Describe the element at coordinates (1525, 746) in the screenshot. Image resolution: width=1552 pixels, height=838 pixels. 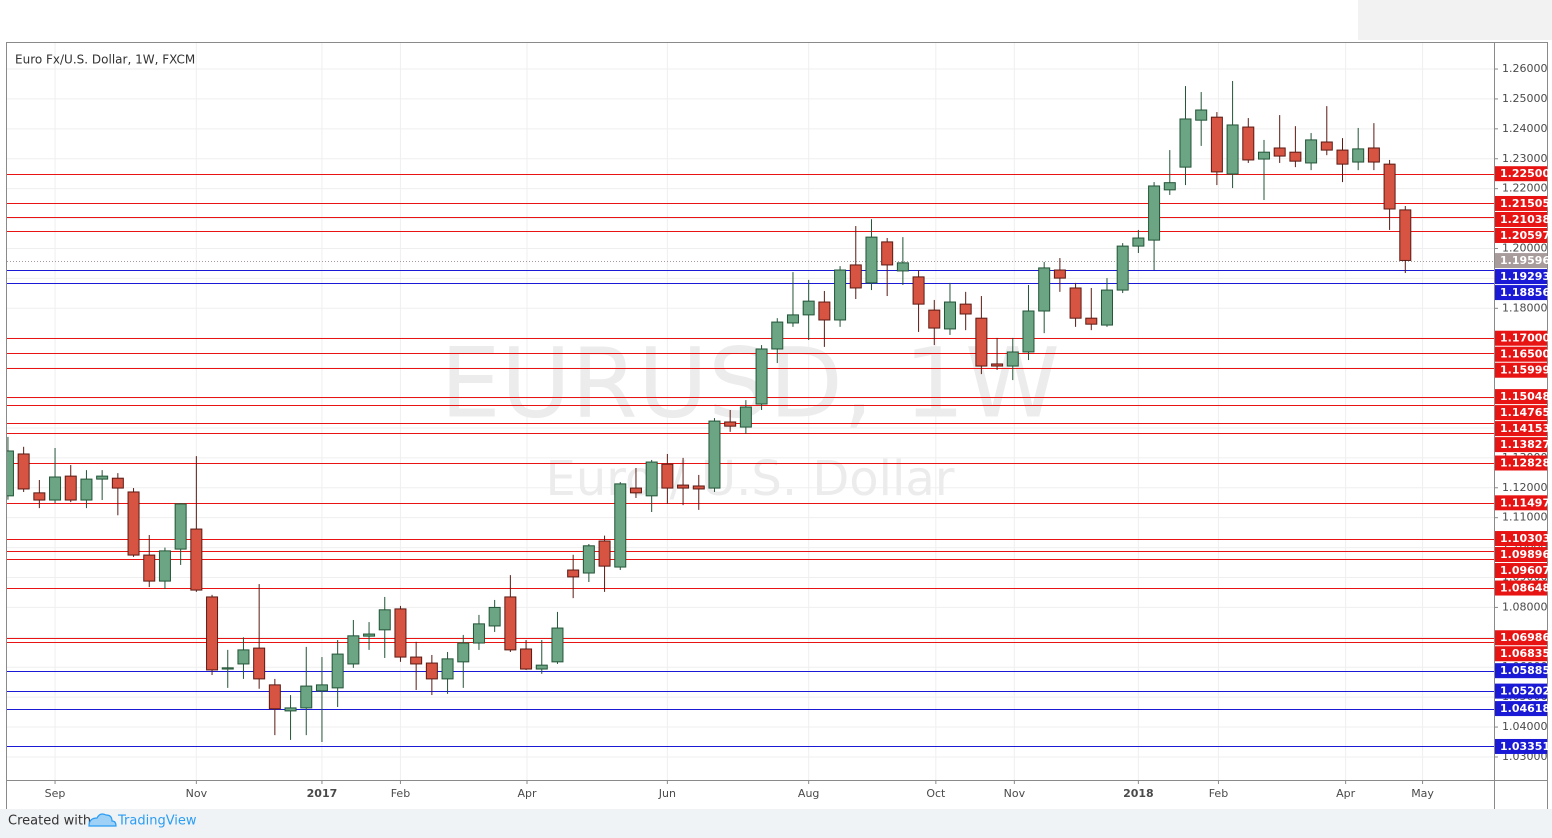
I see `level-label: 1.03351` at that location.